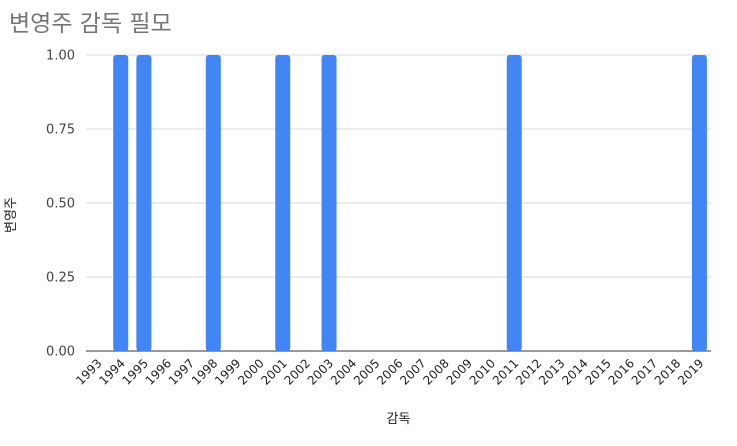  What do you see at coordinates (551, 371) in the screenshot?
I see `x-tick-label: 2013` at bounding box center [551, 371].